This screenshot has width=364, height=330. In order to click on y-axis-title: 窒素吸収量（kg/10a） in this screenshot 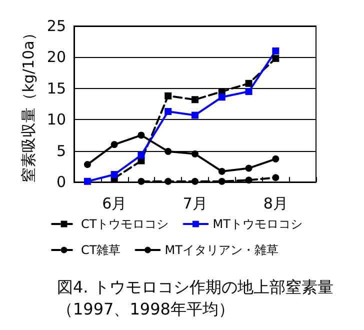, I will do `click(29, 104)`.